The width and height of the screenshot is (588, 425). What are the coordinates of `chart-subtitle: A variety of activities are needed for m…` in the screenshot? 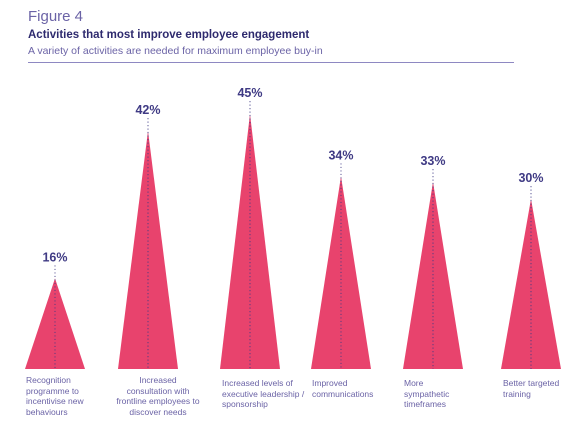 It's located at (175, 51).